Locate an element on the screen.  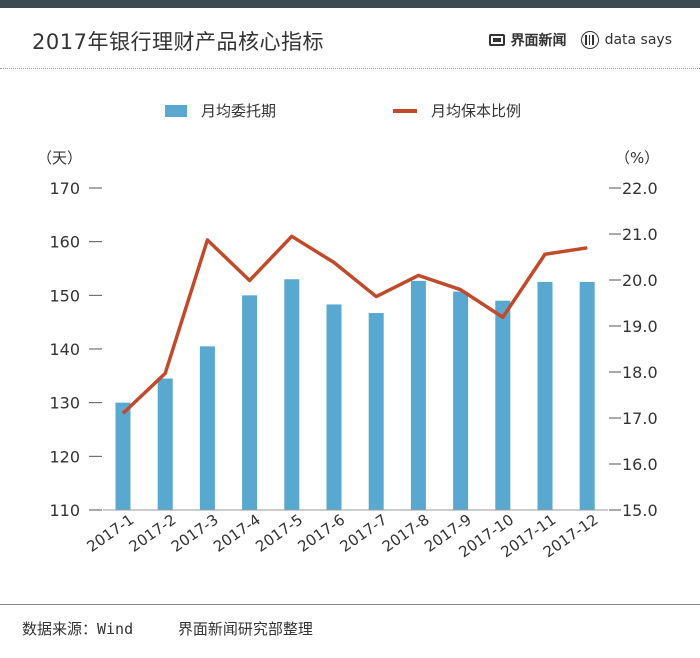
x-tick-label: 2017-7 is located at coordinates (364, 533).